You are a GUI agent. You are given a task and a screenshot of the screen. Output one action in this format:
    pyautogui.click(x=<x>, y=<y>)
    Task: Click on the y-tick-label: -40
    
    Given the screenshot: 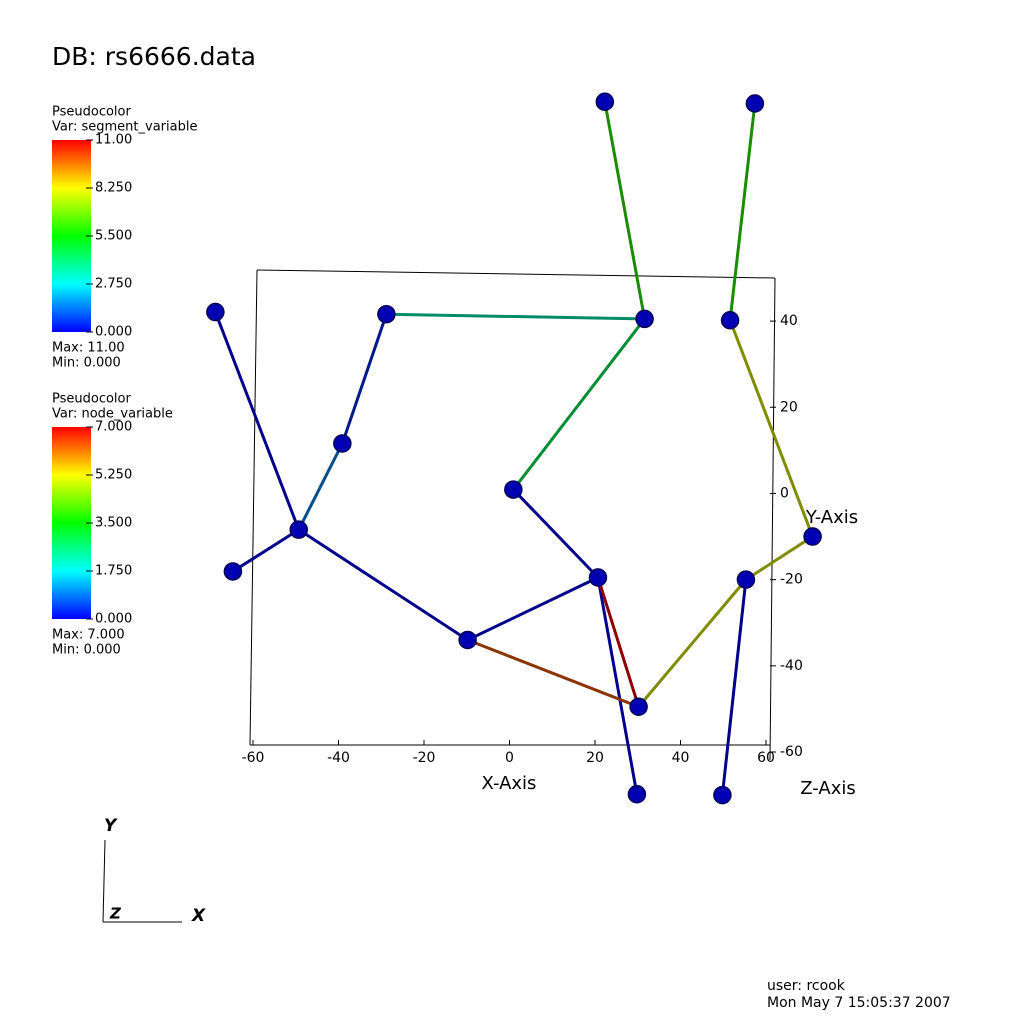 What is the action you would take?
    pyautogui.click(x=791, y=666)
    